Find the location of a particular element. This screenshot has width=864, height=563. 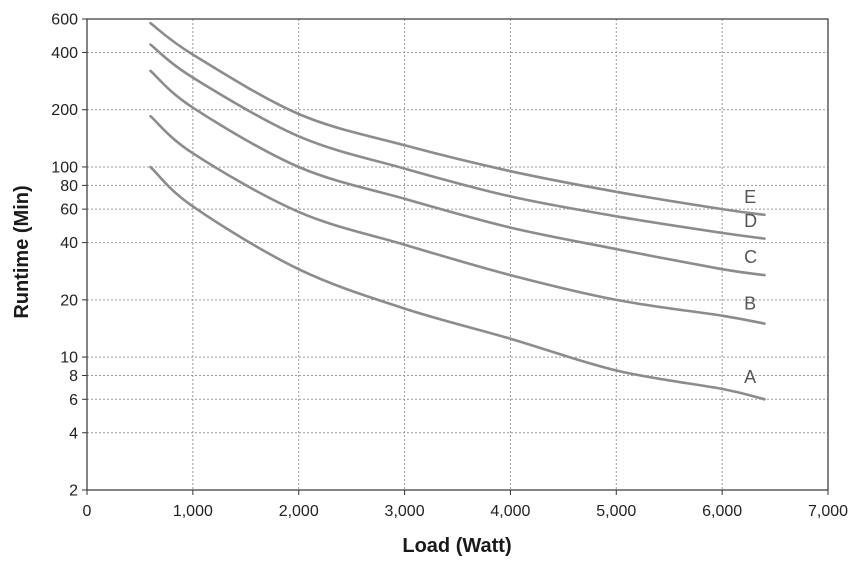

y-tick-label: 60 is located at coordinates (69, 210).